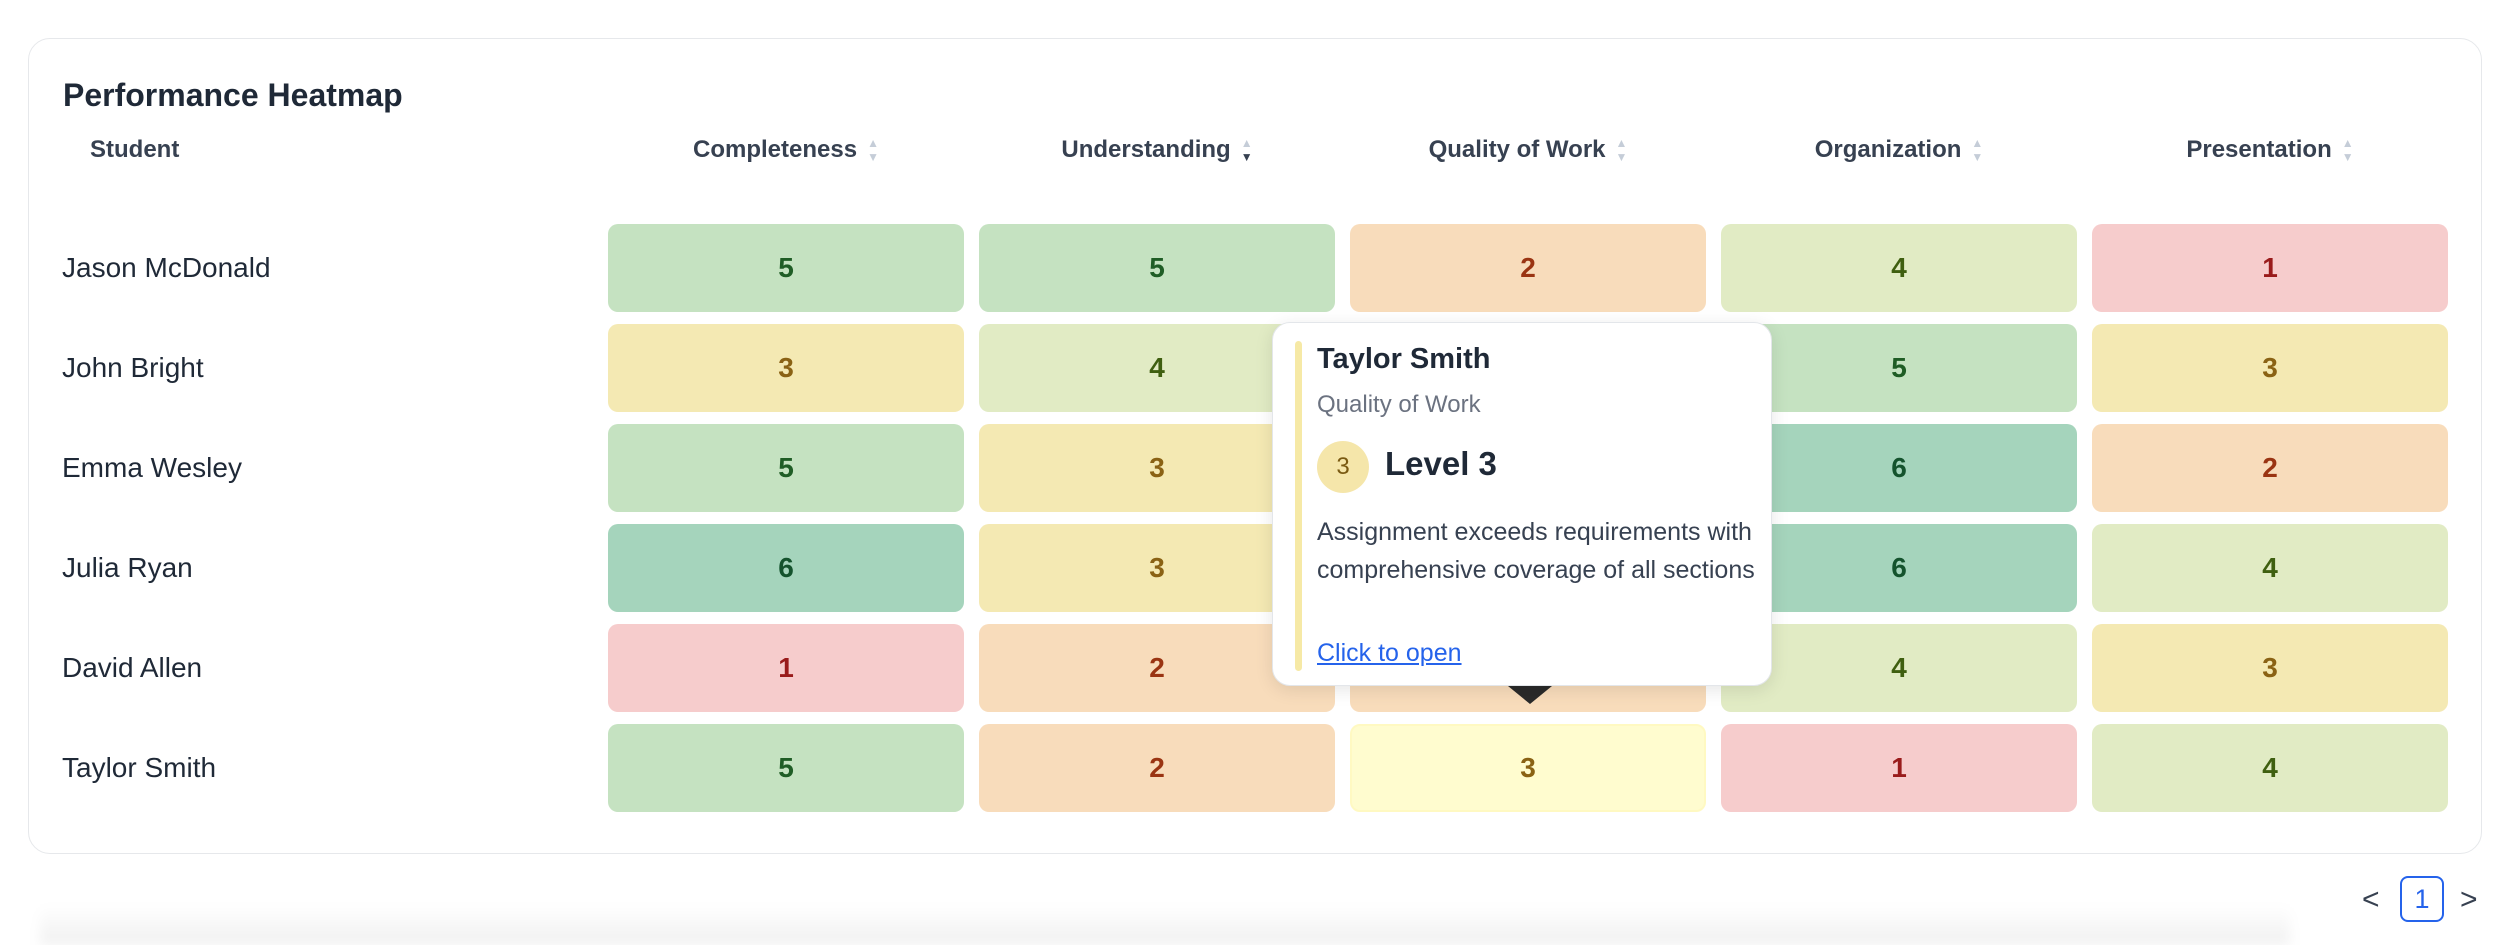 This screenshot has width=2520, height=945. Describe the element at coordinates (2469, 899) in the screenshot. I see `pagination-next-button: >` at that location.